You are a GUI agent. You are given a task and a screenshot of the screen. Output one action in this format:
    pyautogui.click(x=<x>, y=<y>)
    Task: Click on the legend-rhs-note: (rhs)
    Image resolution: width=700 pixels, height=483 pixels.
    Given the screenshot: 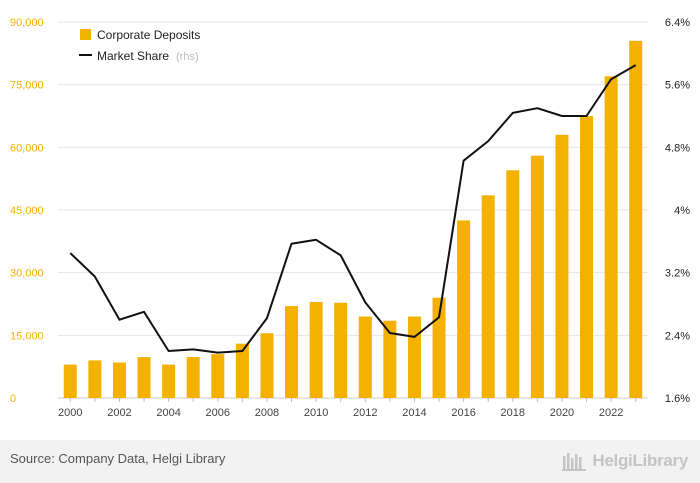 What is the action you would take?
    pyautogui.click(x=187, y=57)
    